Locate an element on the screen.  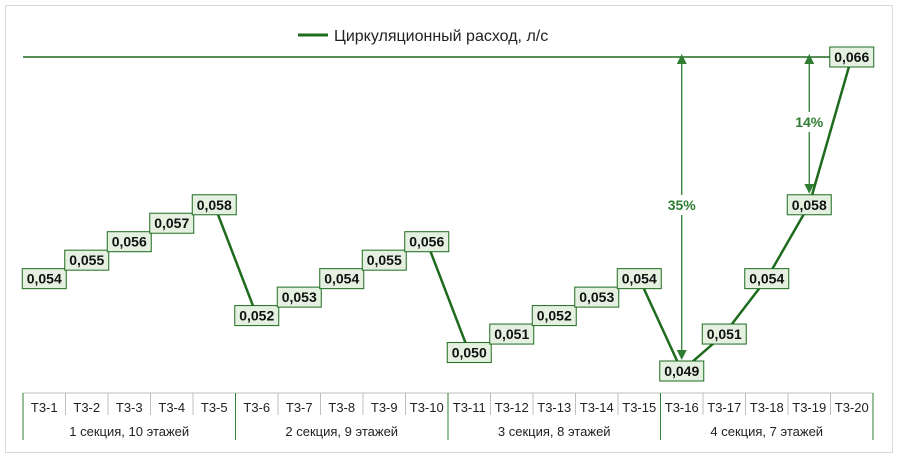
x-tick-label: Т3-11 is located at coordinates (469, 407).